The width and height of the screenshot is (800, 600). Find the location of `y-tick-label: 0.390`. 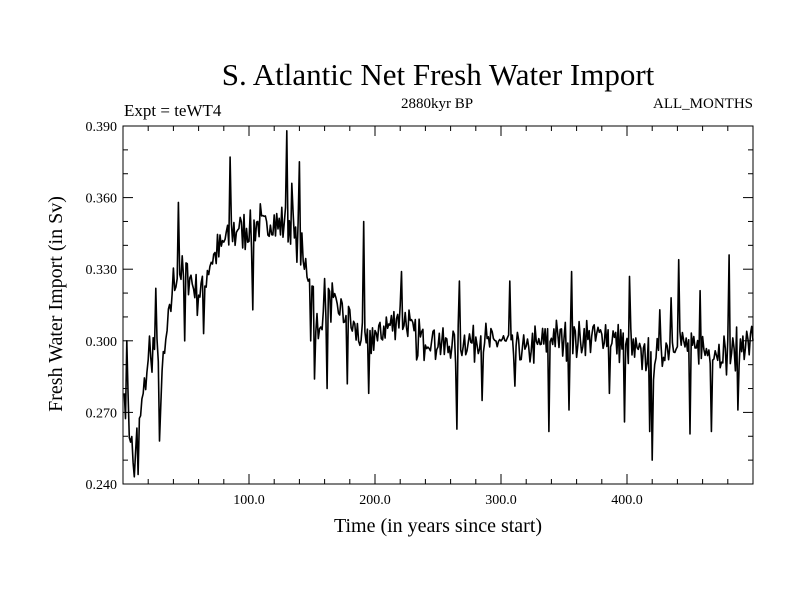

y-tick-label: 0.390 is located at coordinates (102, 127).